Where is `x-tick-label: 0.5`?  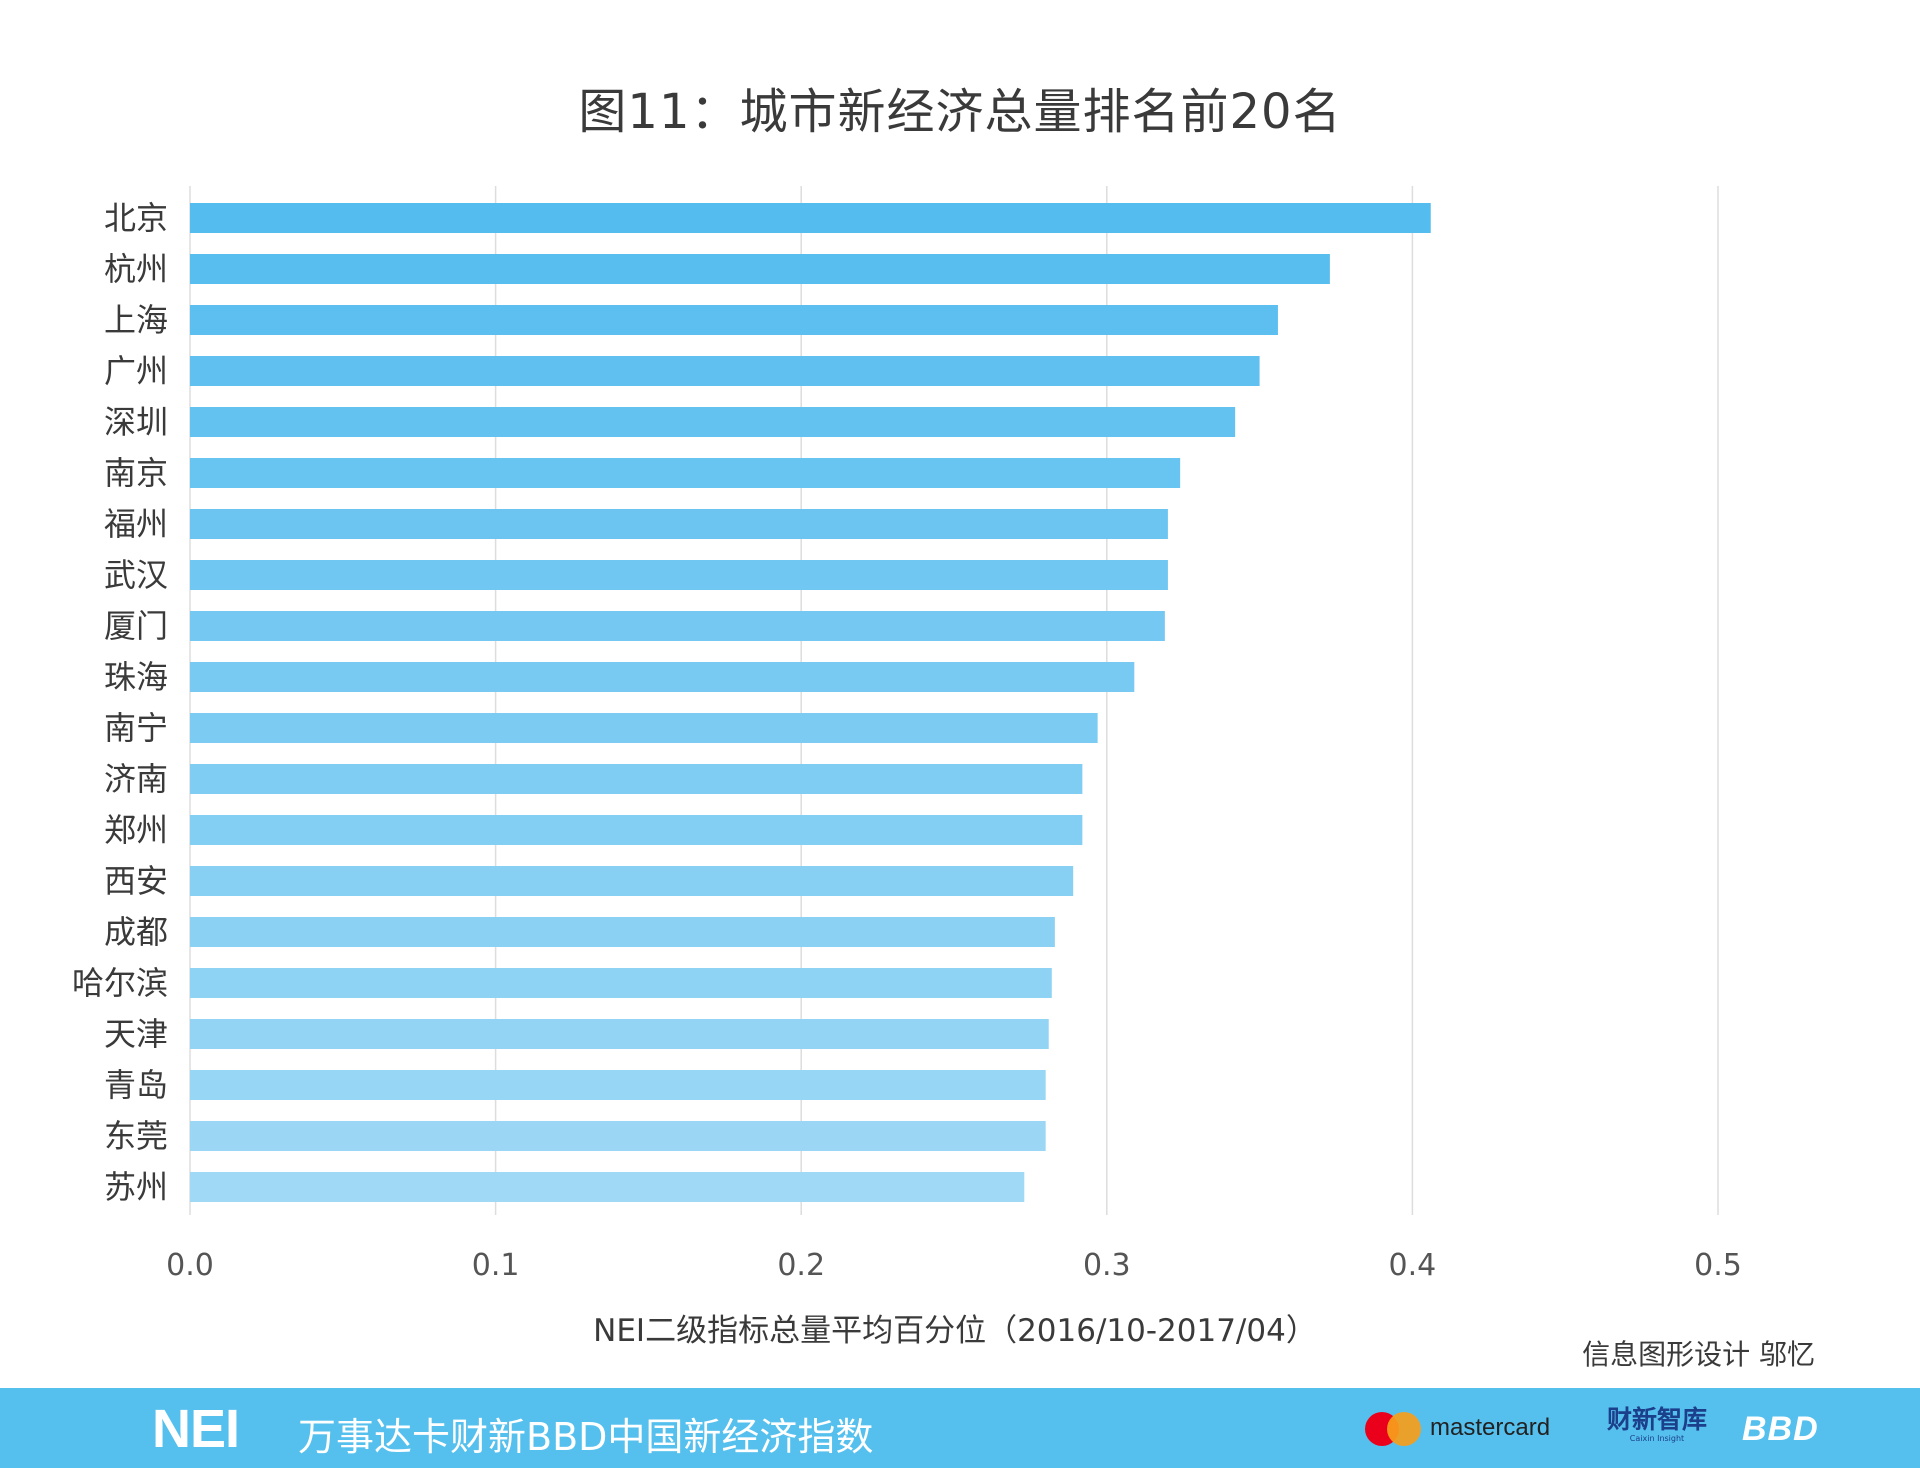 x-tick-label: 0.5 is located at coordinates (1718, 1265).